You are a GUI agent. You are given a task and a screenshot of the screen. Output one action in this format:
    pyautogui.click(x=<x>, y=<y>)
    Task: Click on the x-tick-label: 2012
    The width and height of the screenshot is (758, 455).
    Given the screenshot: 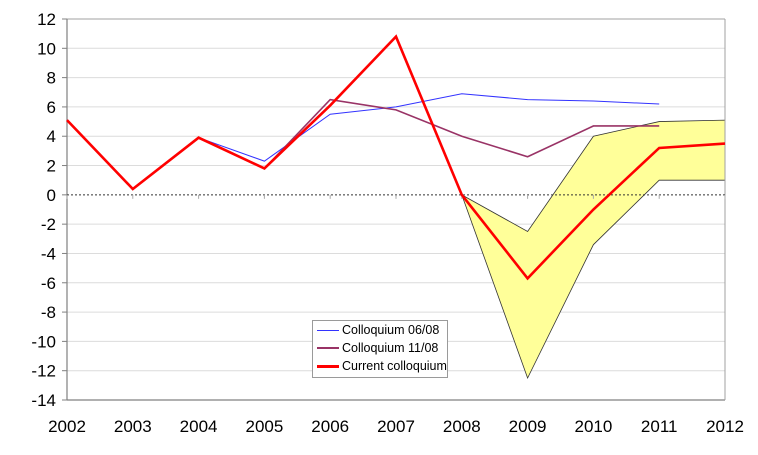 What is the action you would take?
    pyautogui.click(x=725, y=426)
    